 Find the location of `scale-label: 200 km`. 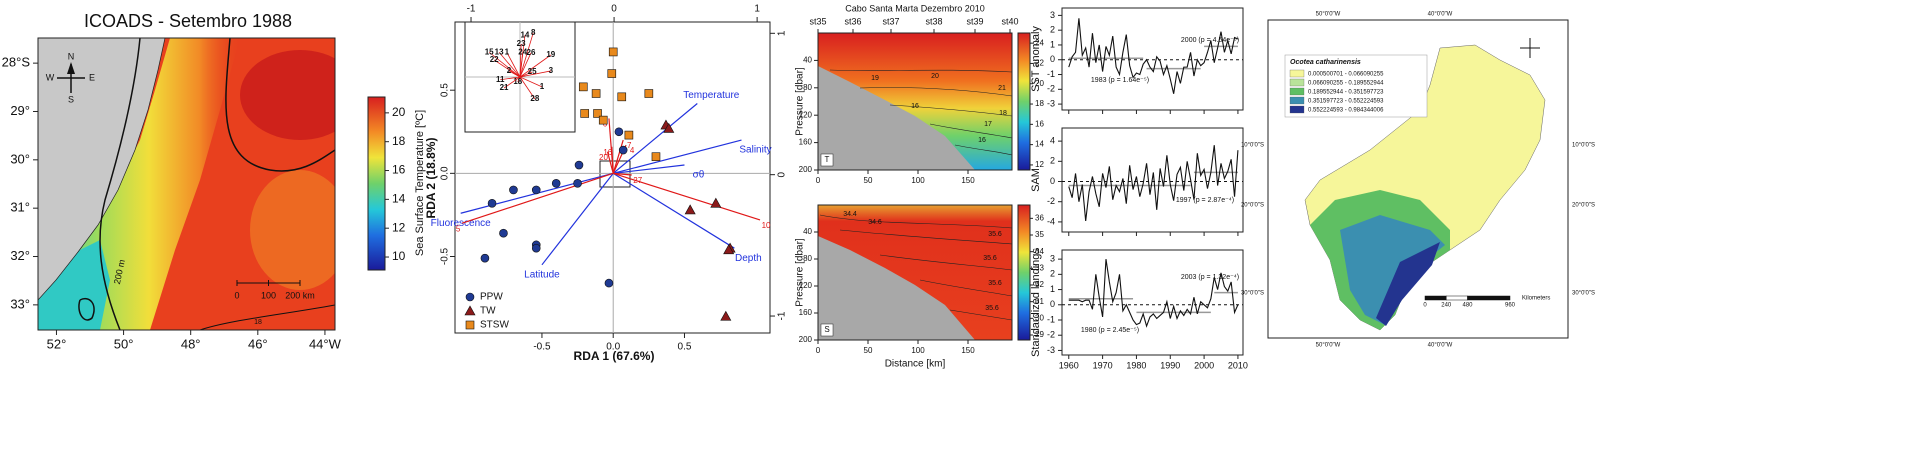

scale-label: 200 km is located at coordinates (300, 295).